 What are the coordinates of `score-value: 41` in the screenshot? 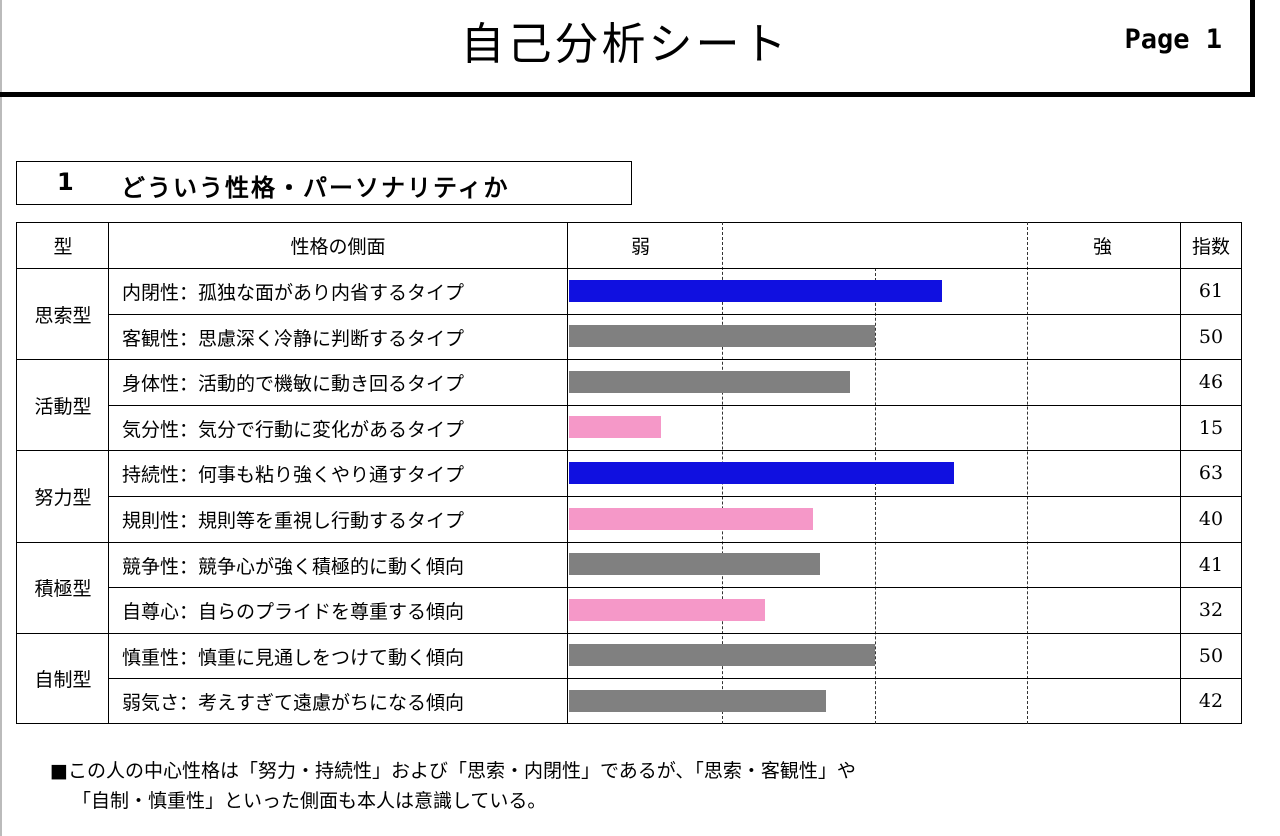 It's located at (1211, 564).